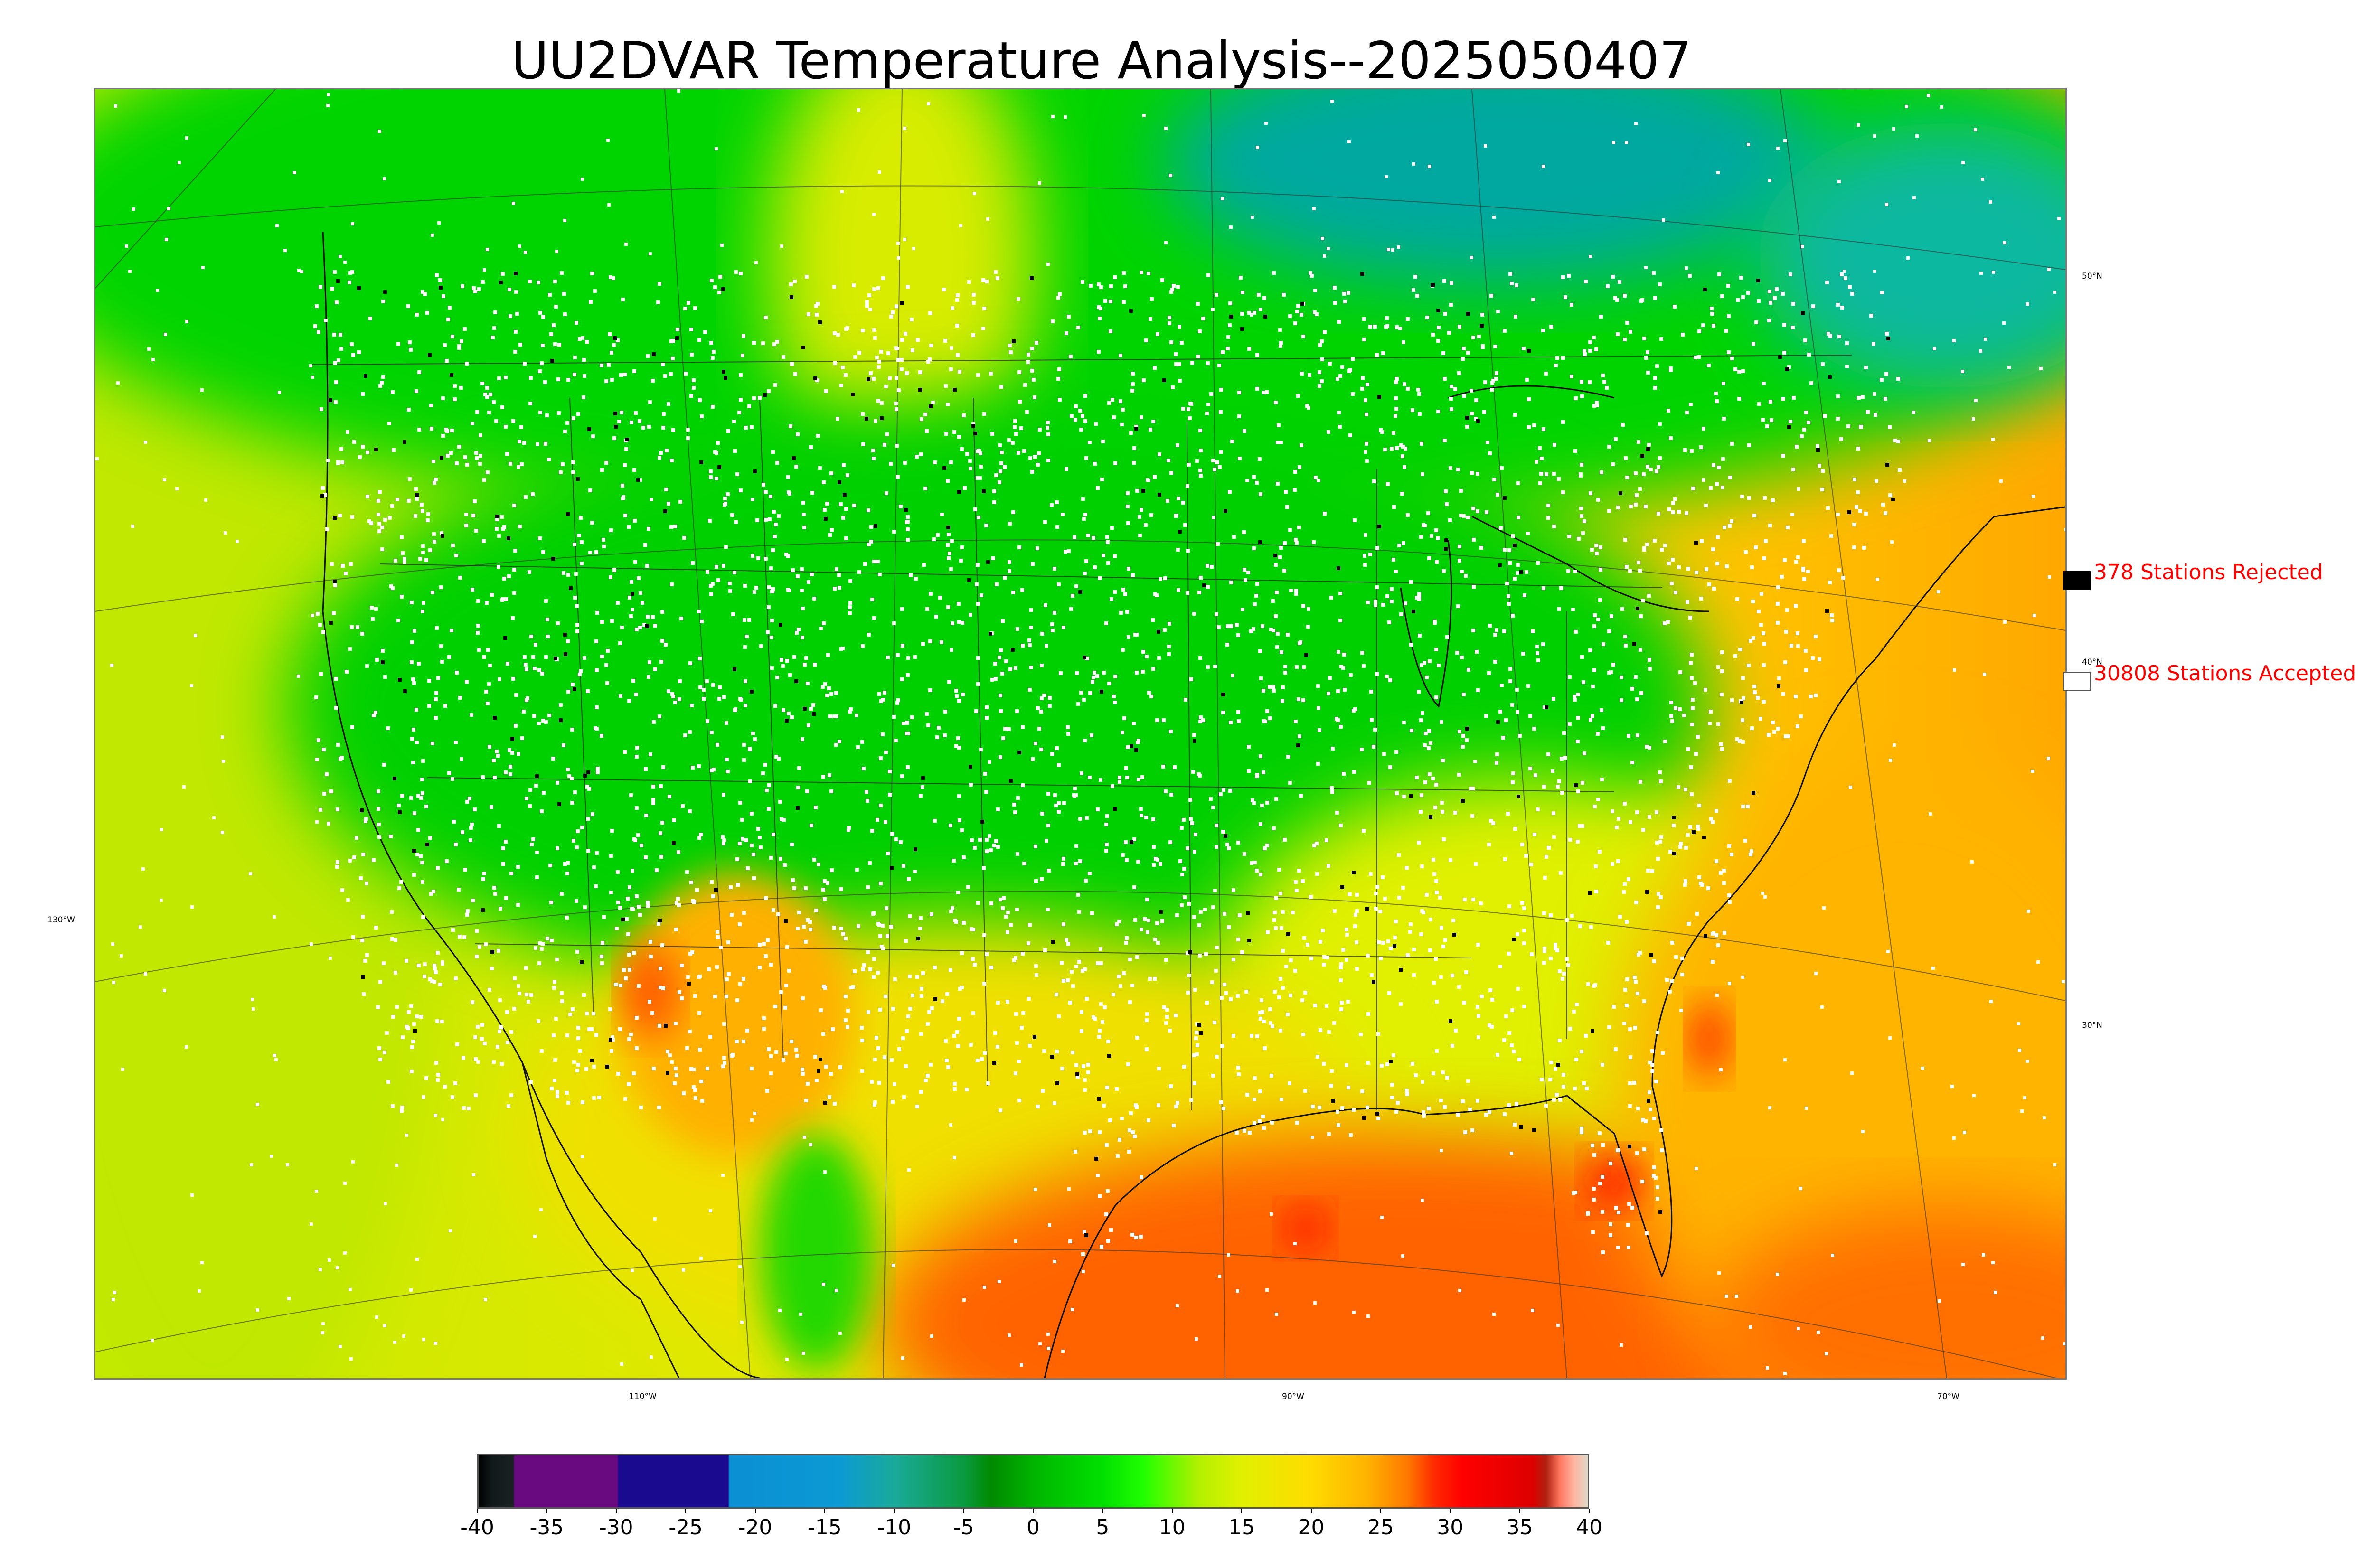  Describe the element at coordinates (1495, 187) in the screenshot. I see `hudson-bay-region` at that location.